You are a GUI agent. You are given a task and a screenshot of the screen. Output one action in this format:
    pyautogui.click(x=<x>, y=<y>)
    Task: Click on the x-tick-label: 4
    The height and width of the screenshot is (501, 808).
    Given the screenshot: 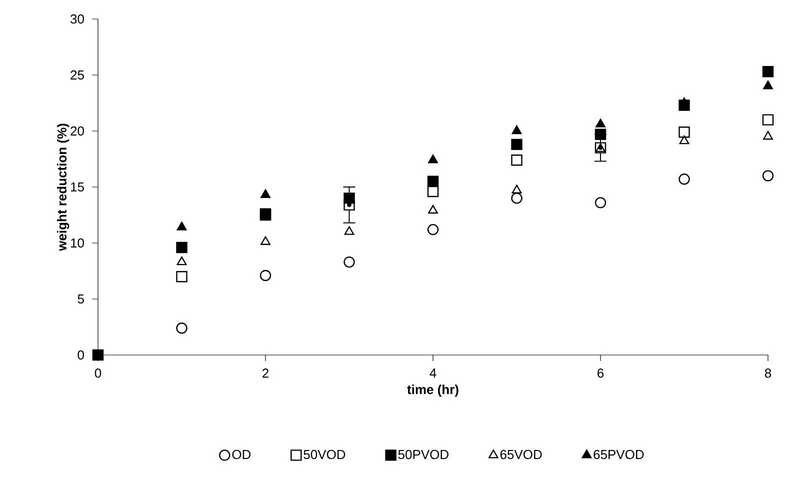 What is the action you would take?
    pyautogui.click(x=433, y=373)
    